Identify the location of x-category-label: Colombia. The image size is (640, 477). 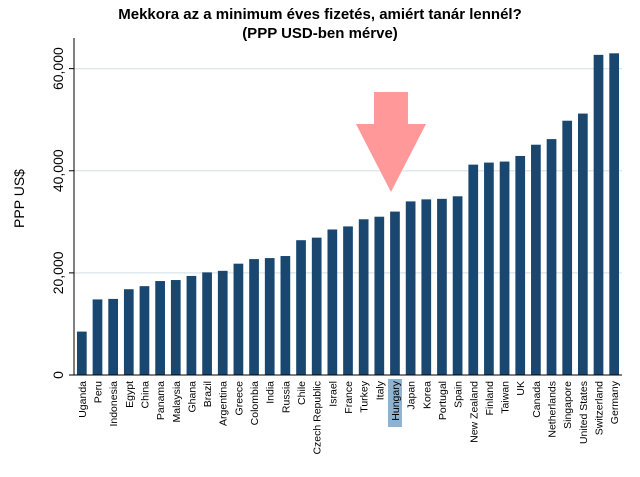
(255, 403).